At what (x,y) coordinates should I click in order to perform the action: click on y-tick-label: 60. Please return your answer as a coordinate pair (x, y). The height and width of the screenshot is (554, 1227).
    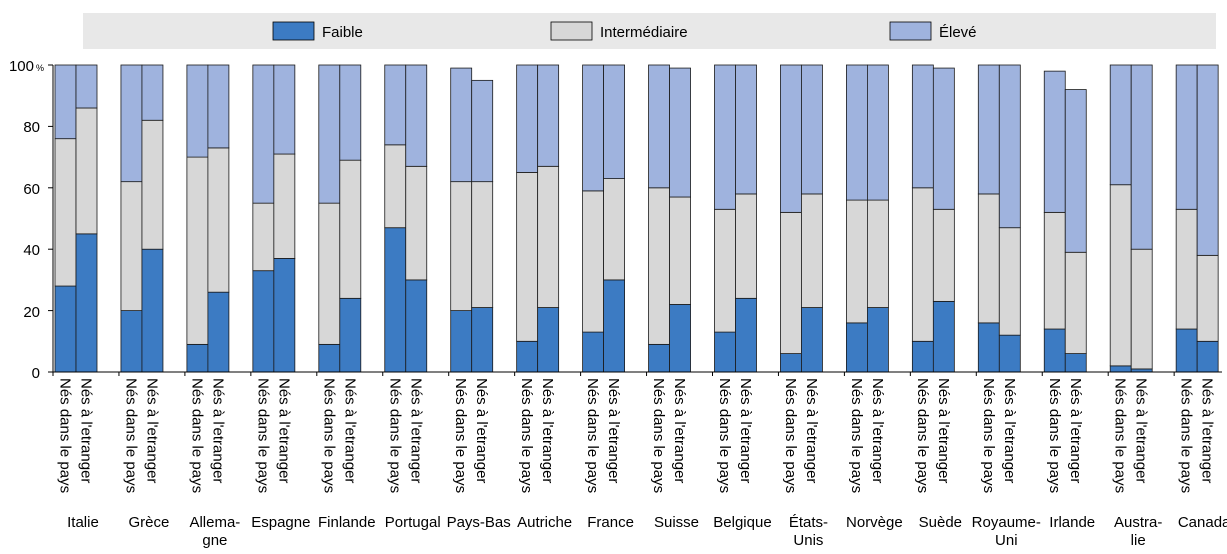
    Looking at the image, I should click on (31, 189).